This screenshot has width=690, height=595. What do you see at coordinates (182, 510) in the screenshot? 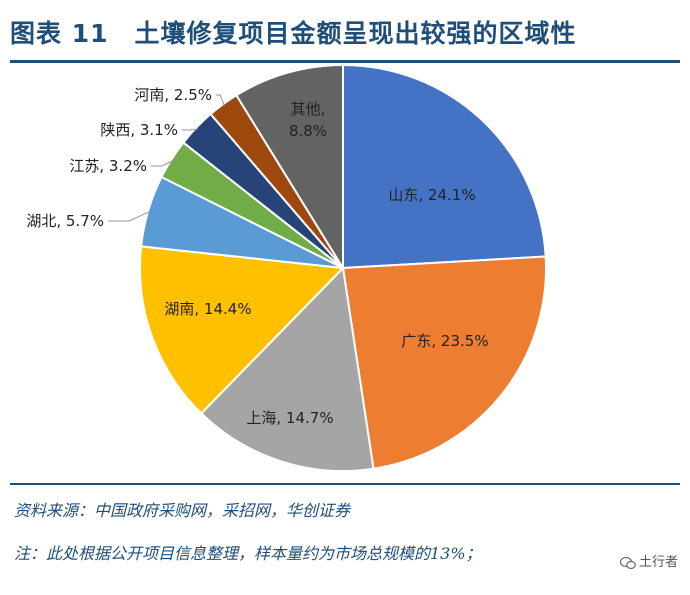
I see `source-note: 资料来源：中国政府采购网，采招网，华创证券` at bounding box center [182, 510].